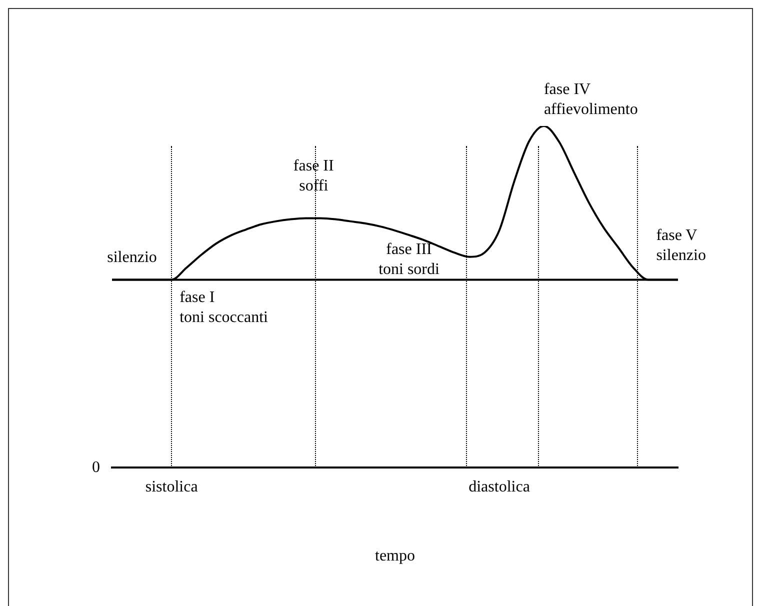  Describe the element at coordinates (409, 259) in the screenshot. I see `annotation: fase III toni sordi` at that location.